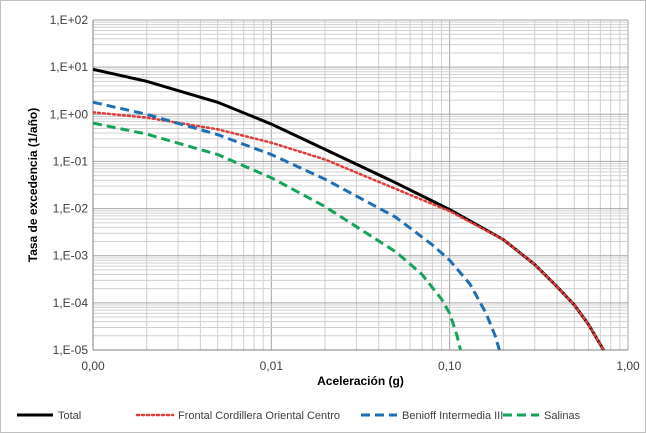  What do you see at coordinates (69, 20) in the screenshot?
I see `y-tick-label: 1,E+02` at bounding box center [69, 20].